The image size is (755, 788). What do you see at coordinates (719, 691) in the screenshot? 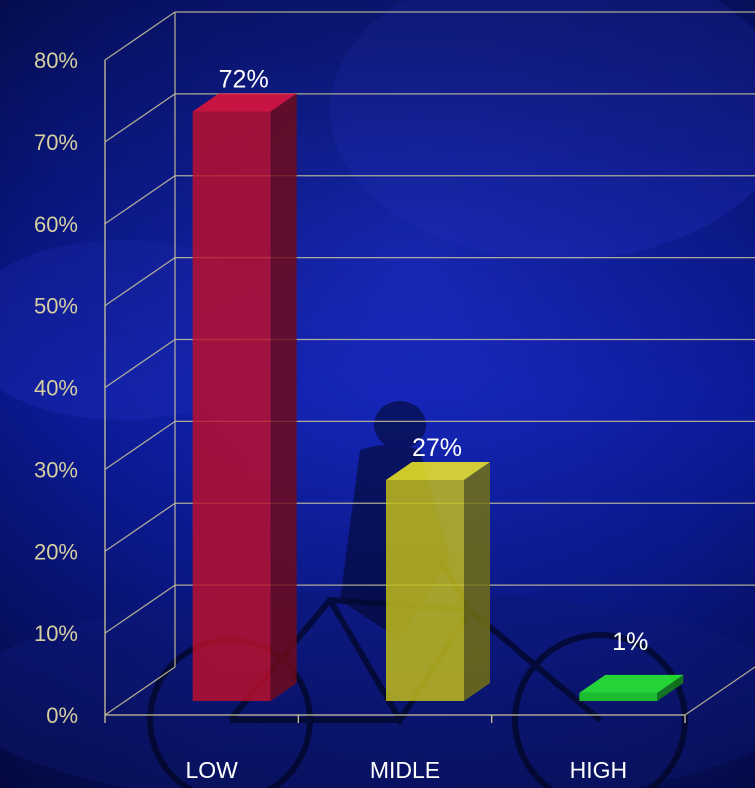
I see `floor-edge` at bounding box center [719, 691].